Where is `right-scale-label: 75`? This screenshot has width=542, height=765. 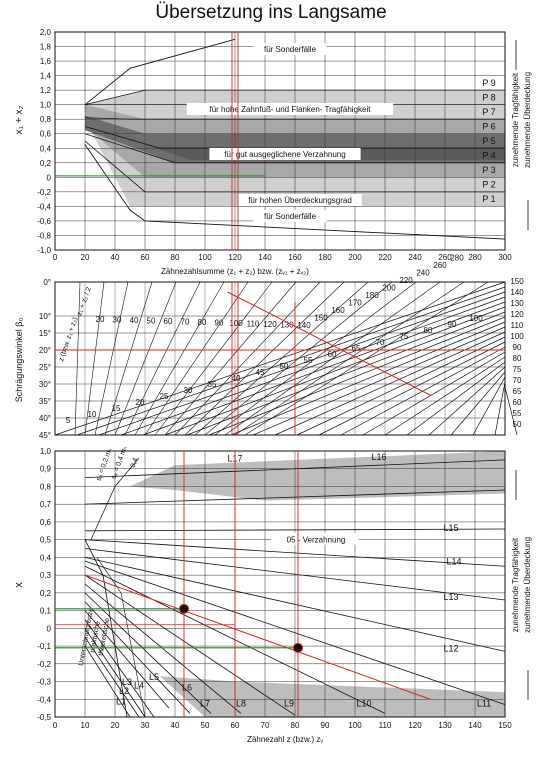
right-scale-label: 75 is located at coordinates (517, 369).